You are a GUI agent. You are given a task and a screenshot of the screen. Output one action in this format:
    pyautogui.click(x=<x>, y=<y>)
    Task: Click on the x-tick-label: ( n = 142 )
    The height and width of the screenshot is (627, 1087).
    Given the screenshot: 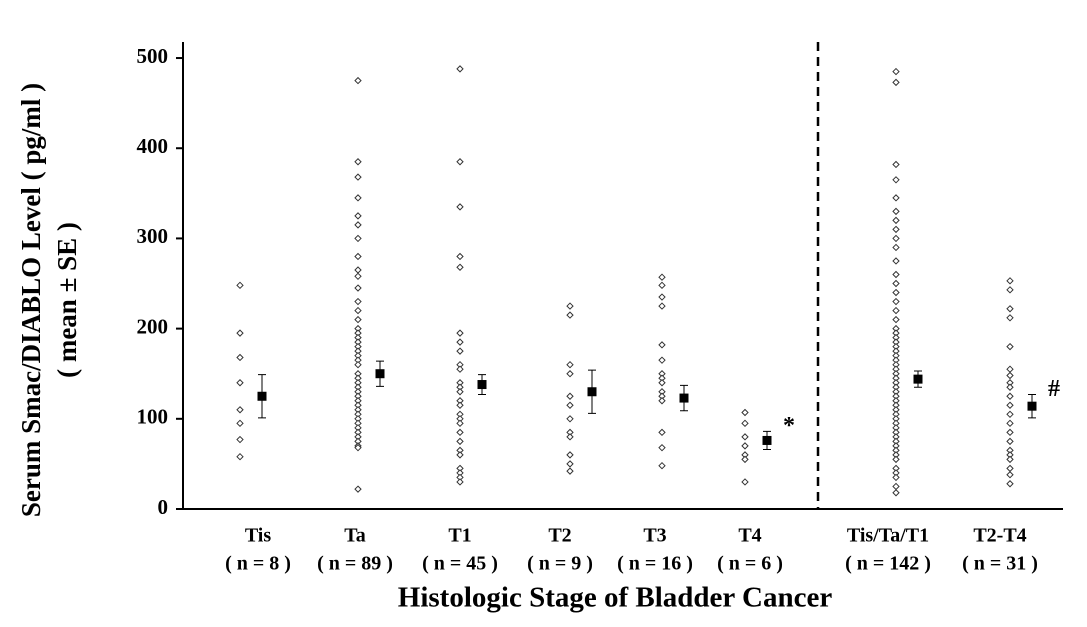 What is the action you would take?
    pyautogui.click(x=888, y=564)
    